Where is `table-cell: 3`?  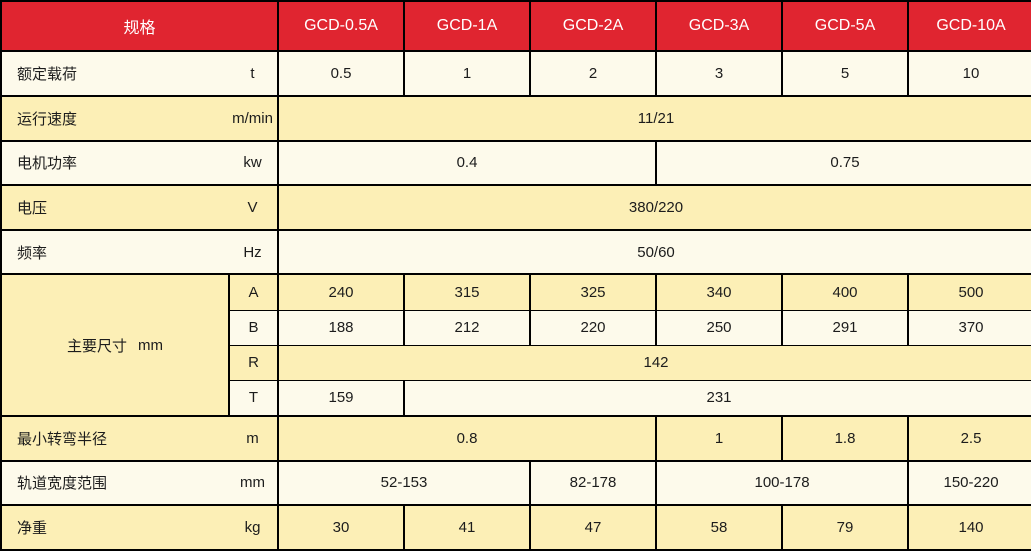
table-cell: 3 is located at coordinates (719, 74).